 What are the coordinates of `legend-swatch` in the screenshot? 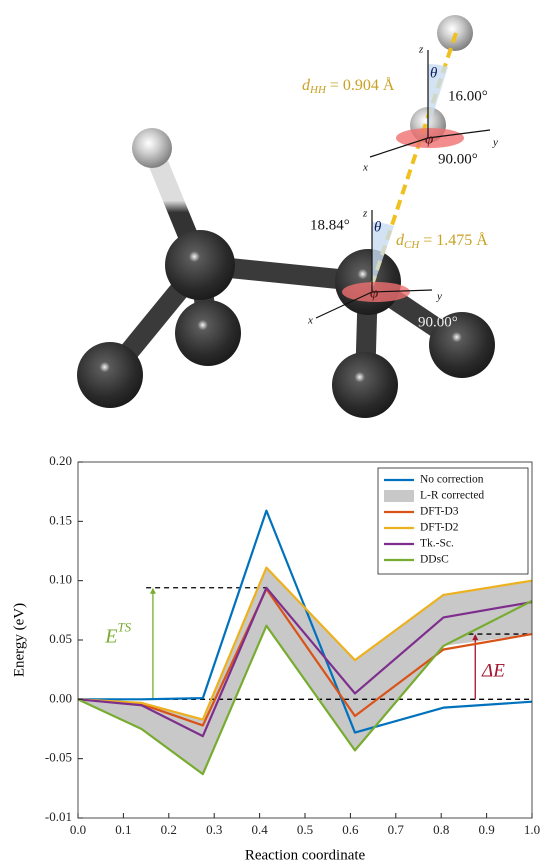 It's located at (399, 496).